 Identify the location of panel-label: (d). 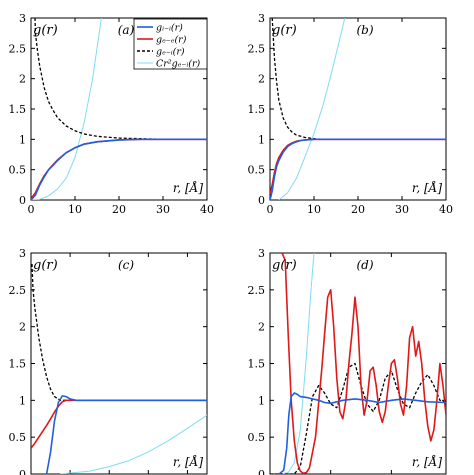
(364, 265).